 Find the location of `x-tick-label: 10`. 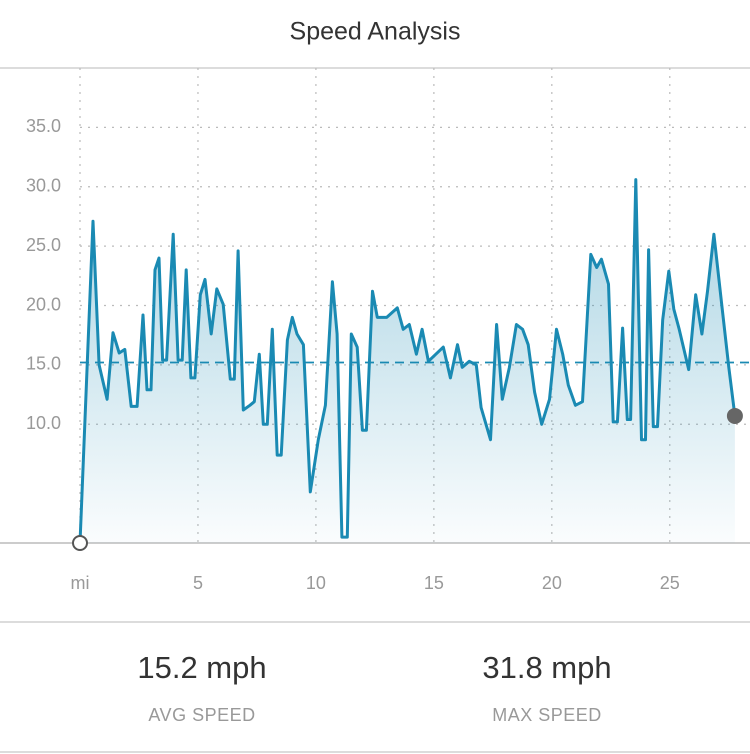

x-tick-label: 10 is located at coordinates (316, 583).